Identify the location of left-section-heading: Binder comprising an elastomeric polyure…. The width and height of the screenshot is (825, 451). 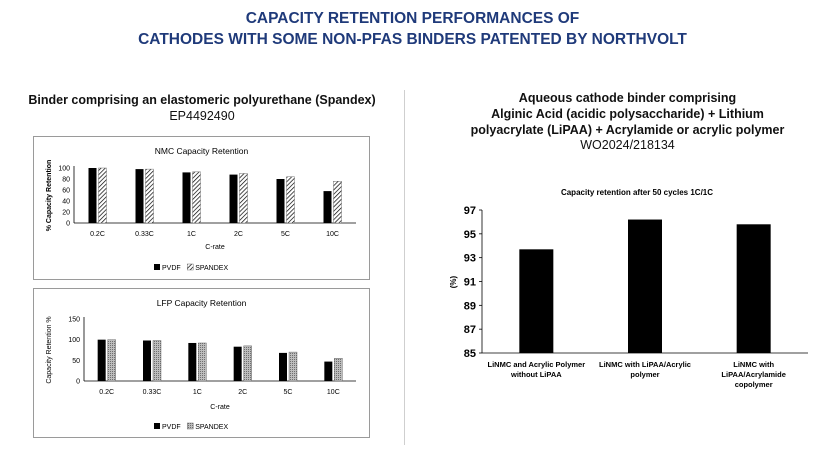
(202, 100).